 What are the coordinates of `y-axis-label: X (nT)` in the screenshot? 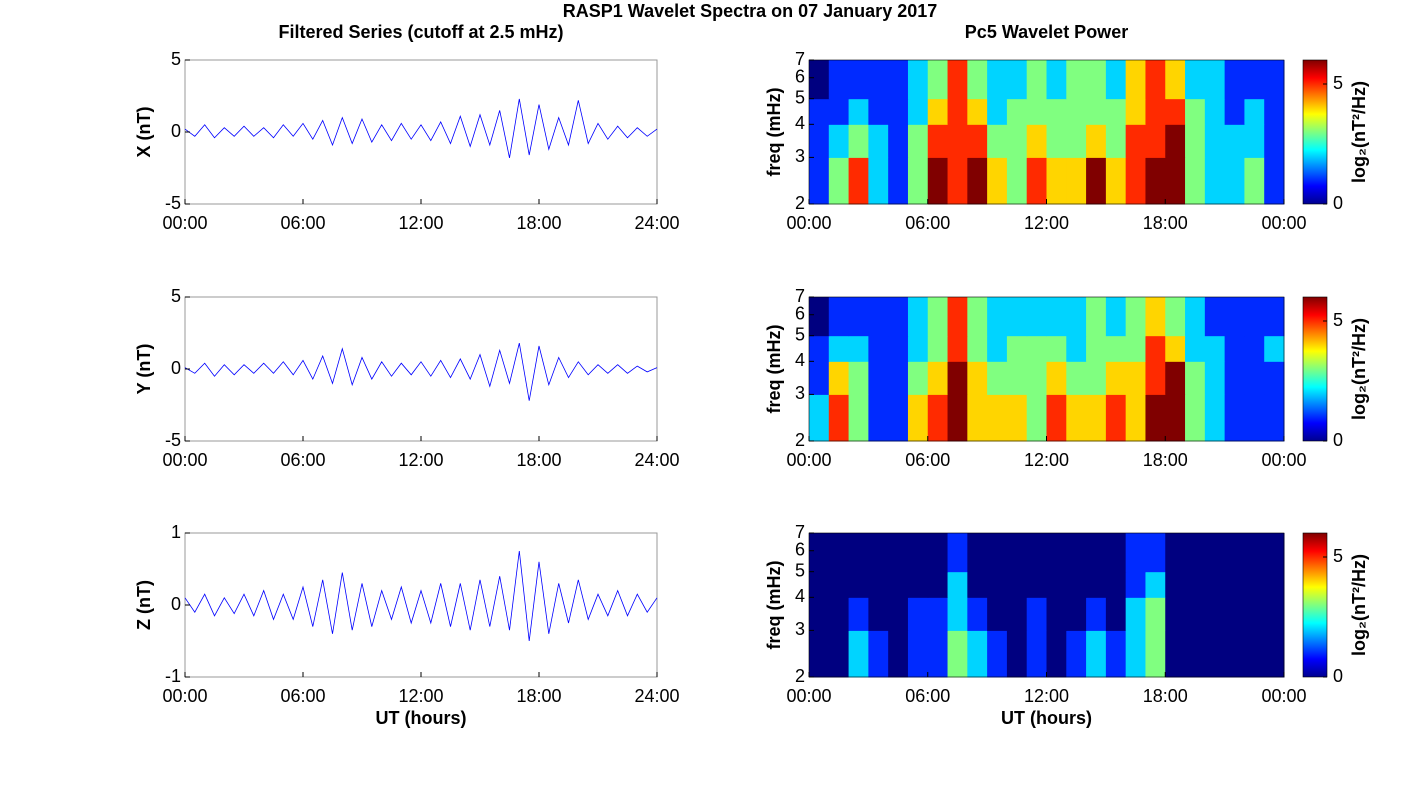 It's located at (144, 132).